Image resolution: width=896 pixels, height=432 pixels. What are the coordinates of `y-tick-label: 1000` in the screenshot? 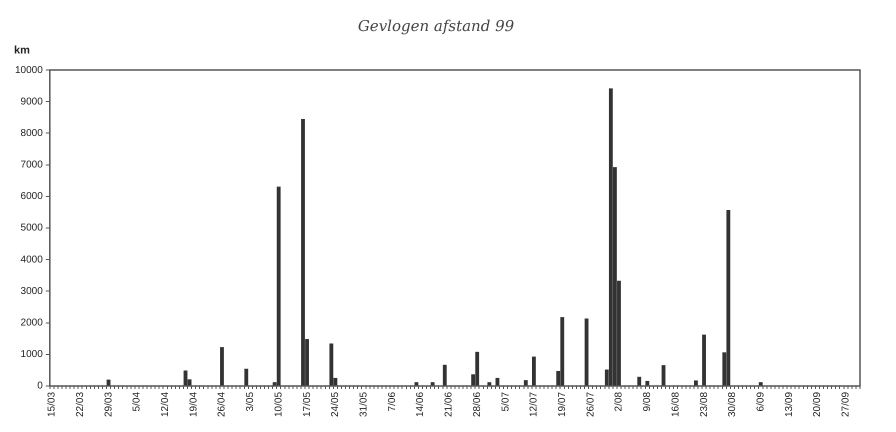 It's located at (32, 354).